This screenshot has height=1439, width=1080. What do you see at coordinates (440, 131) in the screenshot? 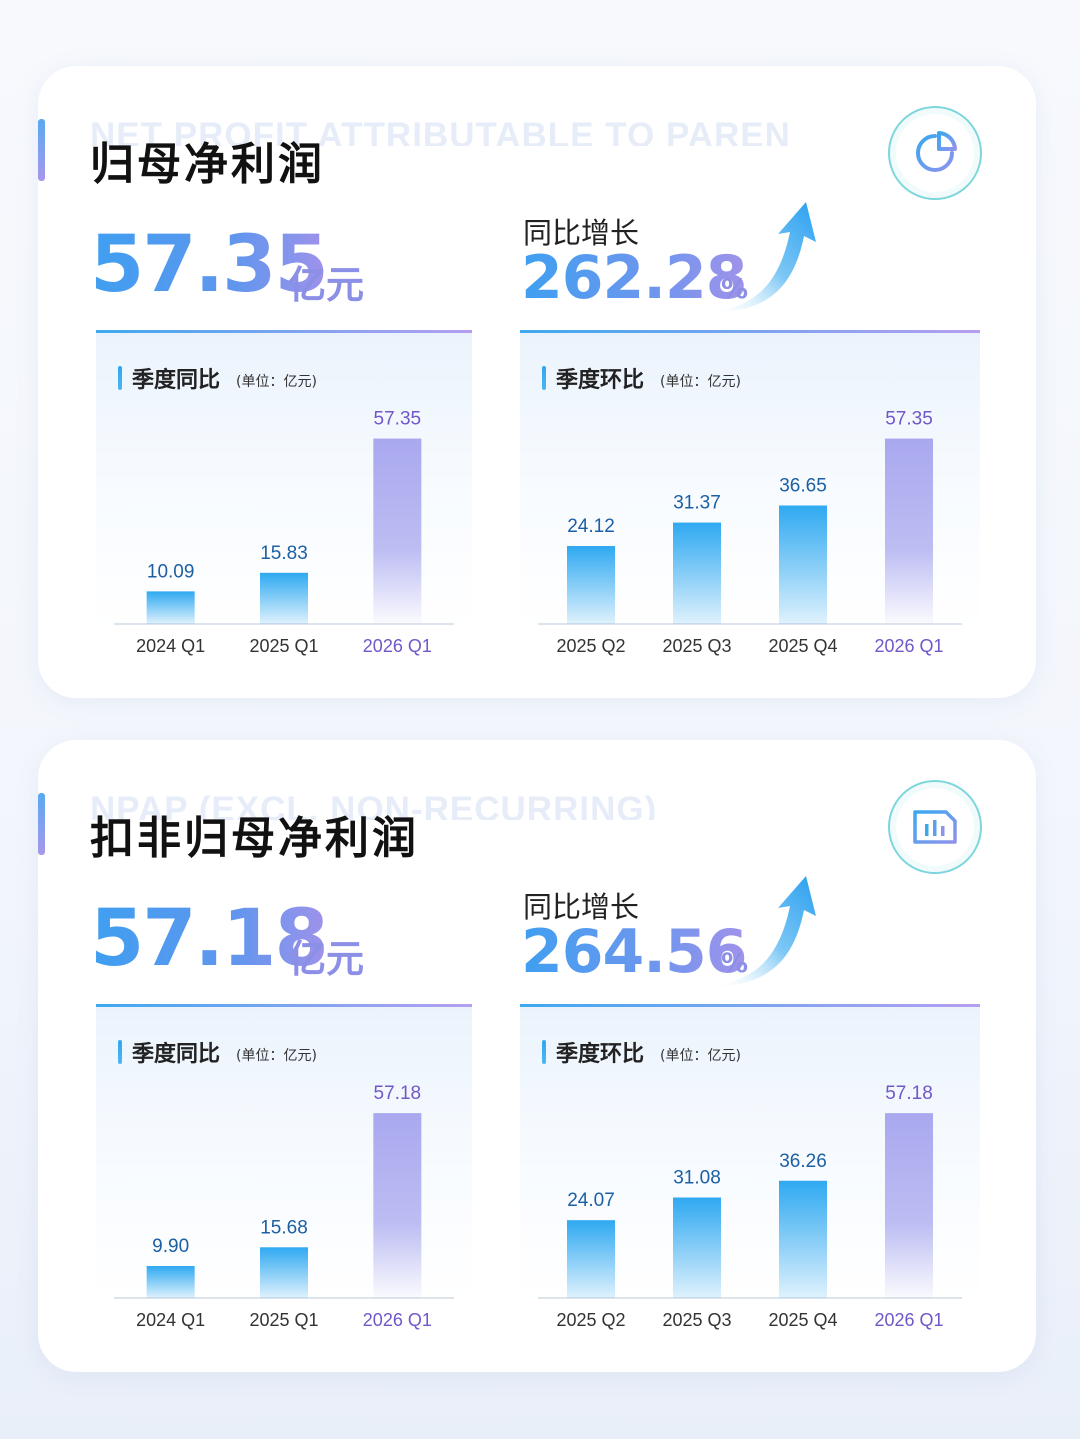
I see `english-watermark-title: NET PROFIT ATTRIBUTABLE TO PARENT` at bounding box center [440, 131].